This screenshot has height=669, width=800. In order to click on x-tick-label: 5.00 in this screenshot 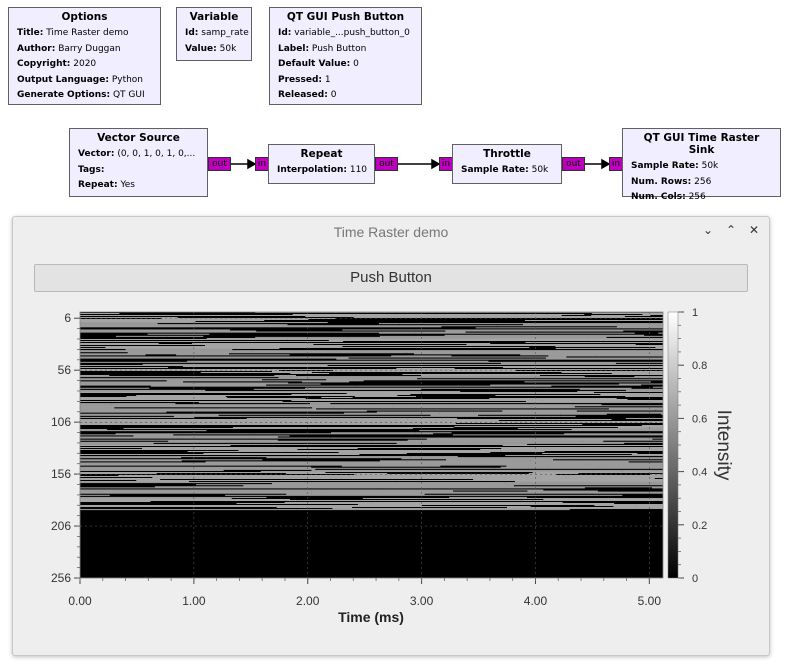, I will do `click(650, 601)`.